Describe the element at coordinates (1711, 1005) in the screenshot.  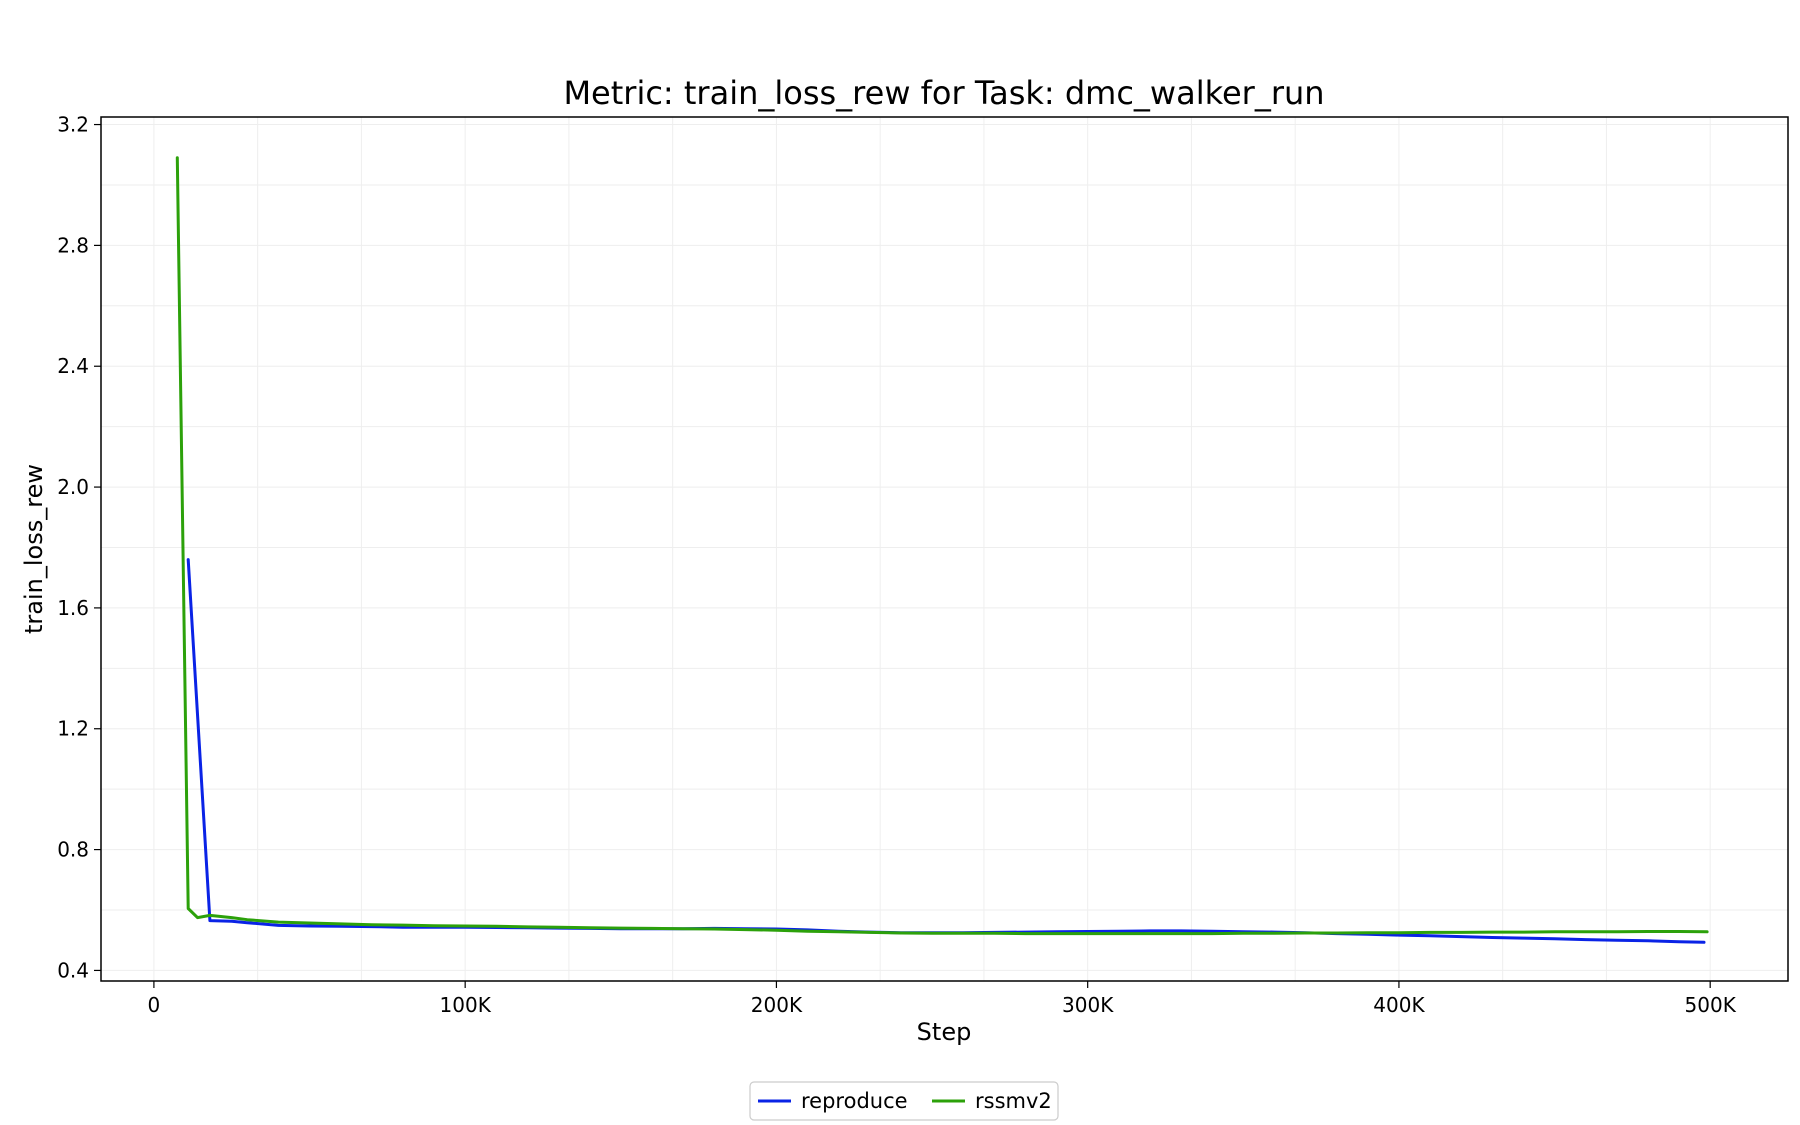
I see `x-tick-label: 500K` at that location.